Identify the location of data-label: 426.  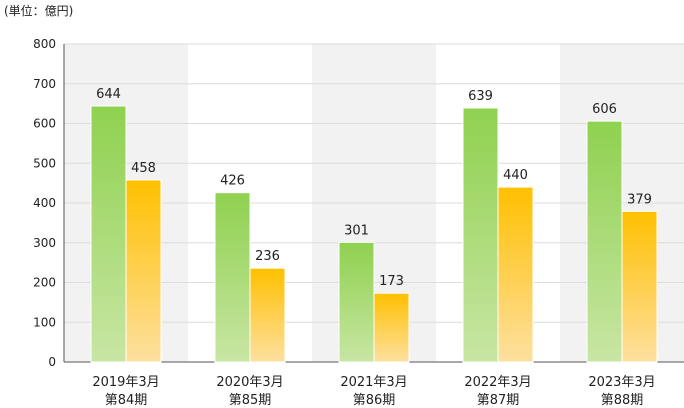
(232, 181).